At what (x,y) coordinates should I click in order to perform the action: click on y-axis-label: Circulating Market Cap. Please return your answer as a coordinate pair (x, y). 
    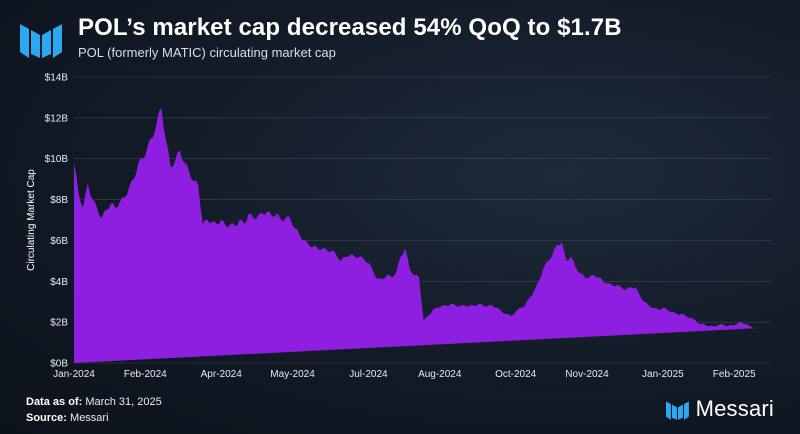
    Looking at the image, I should click on (31, 220).